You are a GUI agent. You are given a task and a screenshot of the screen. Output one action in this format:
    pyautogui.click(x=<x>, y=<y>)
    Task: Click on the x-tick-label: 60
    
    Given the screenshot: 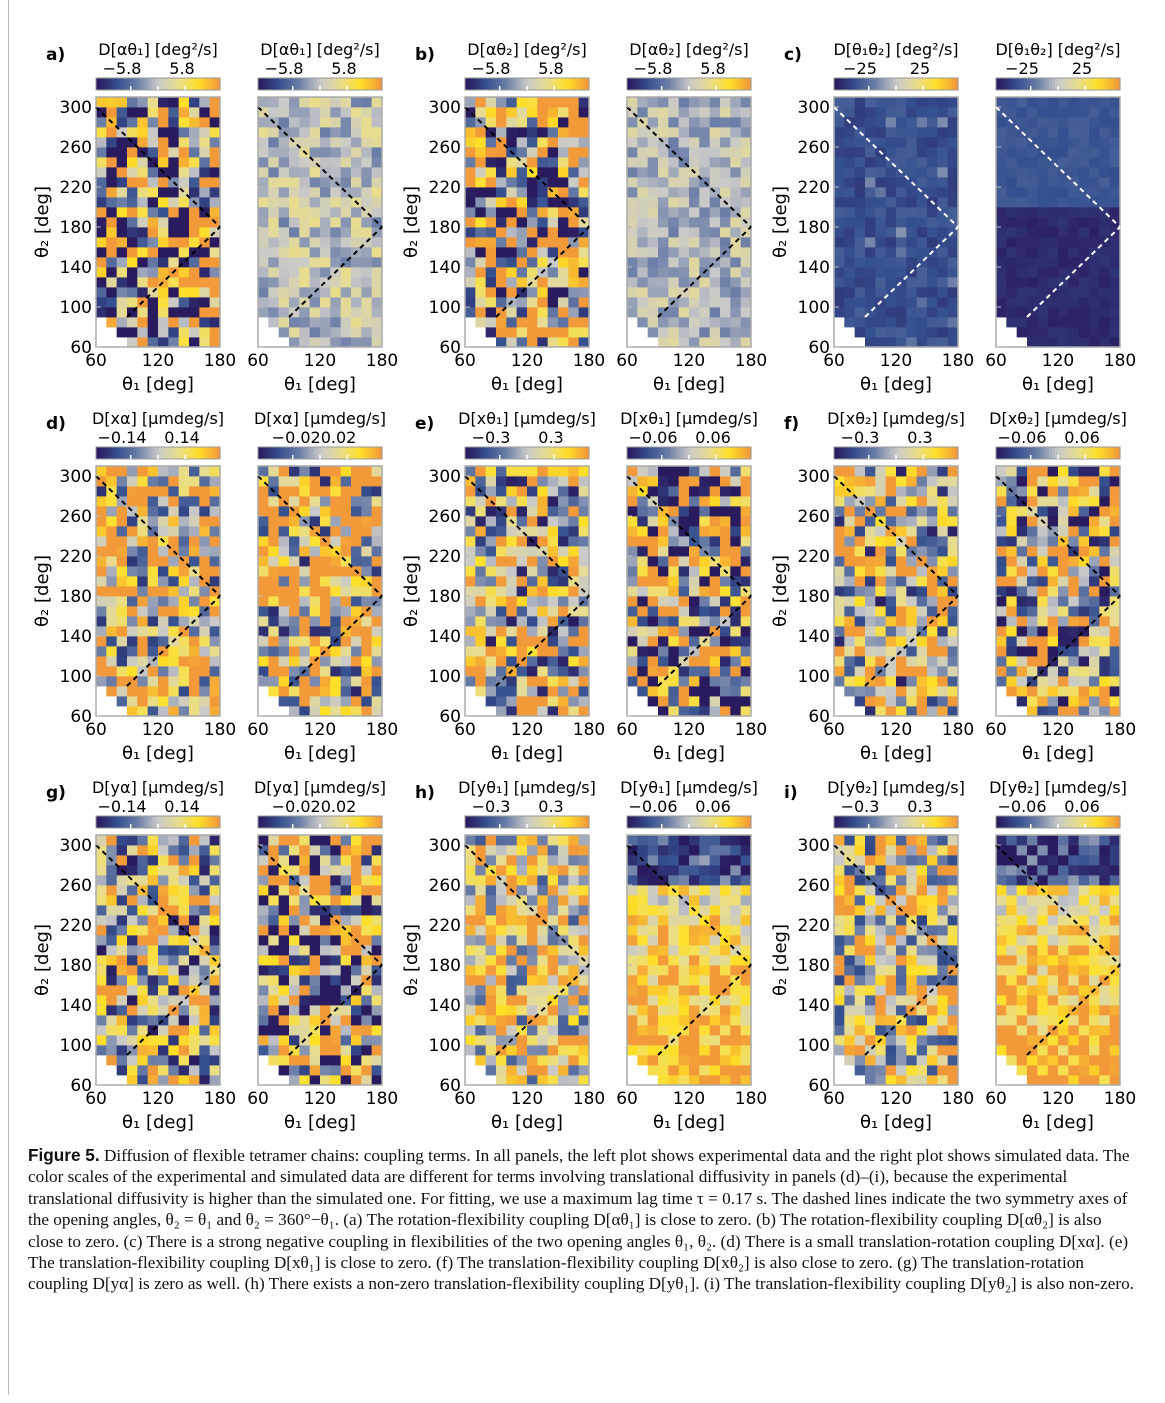 What is the action you would take?
    pyautogui.click(x=465, y=730)
    